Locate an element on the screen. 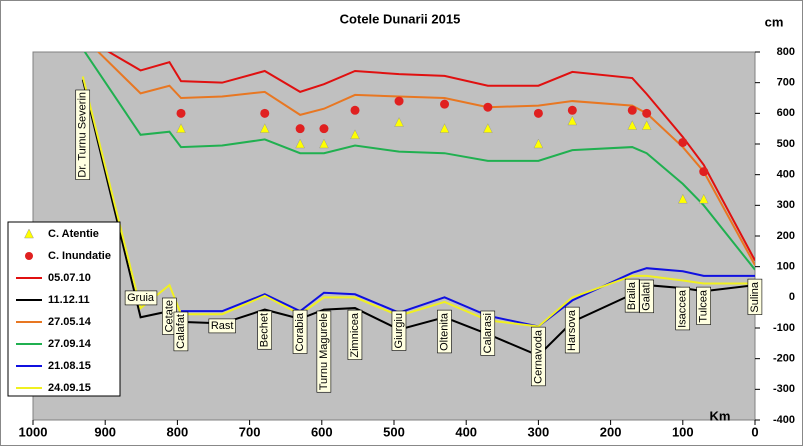 This screenshot has width=803, height=446. station-label: Giurgiu is located at coordinates (399, 330).